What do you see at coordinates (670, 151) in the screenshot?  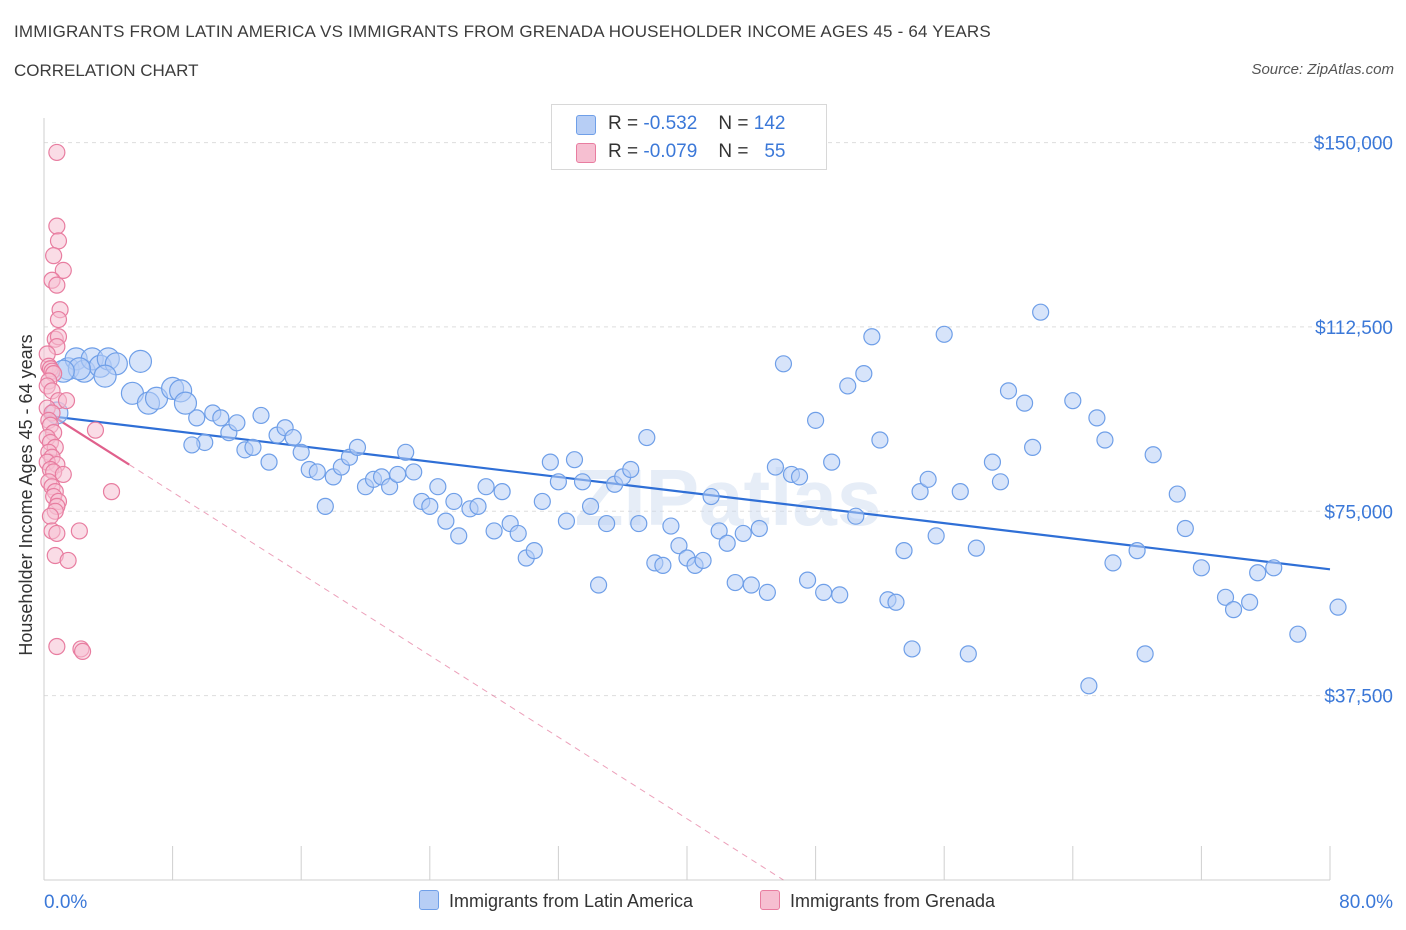 I see `legend-r-value: -0.079` at bounding box center [670, 151].